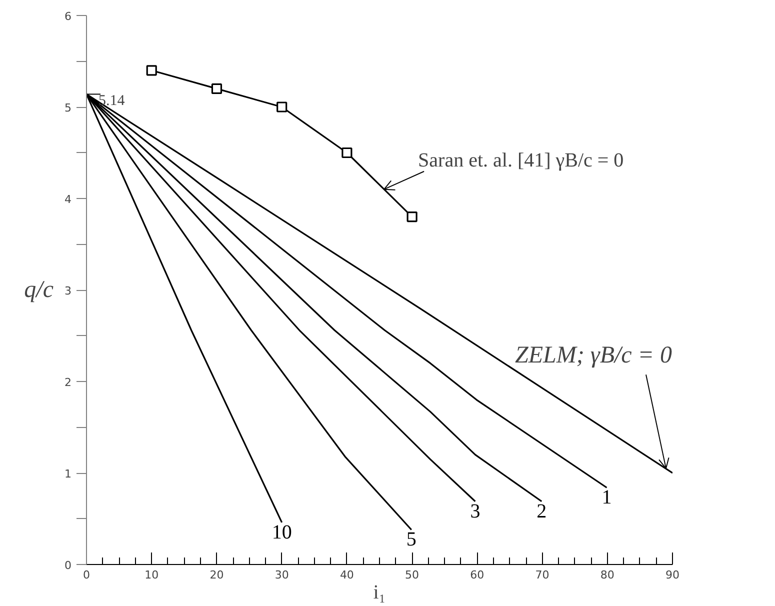  What do you see at coordinates (68, 474) in the screenshot?
I see `y-tick-label: 1` at bounding box center [68, 474].